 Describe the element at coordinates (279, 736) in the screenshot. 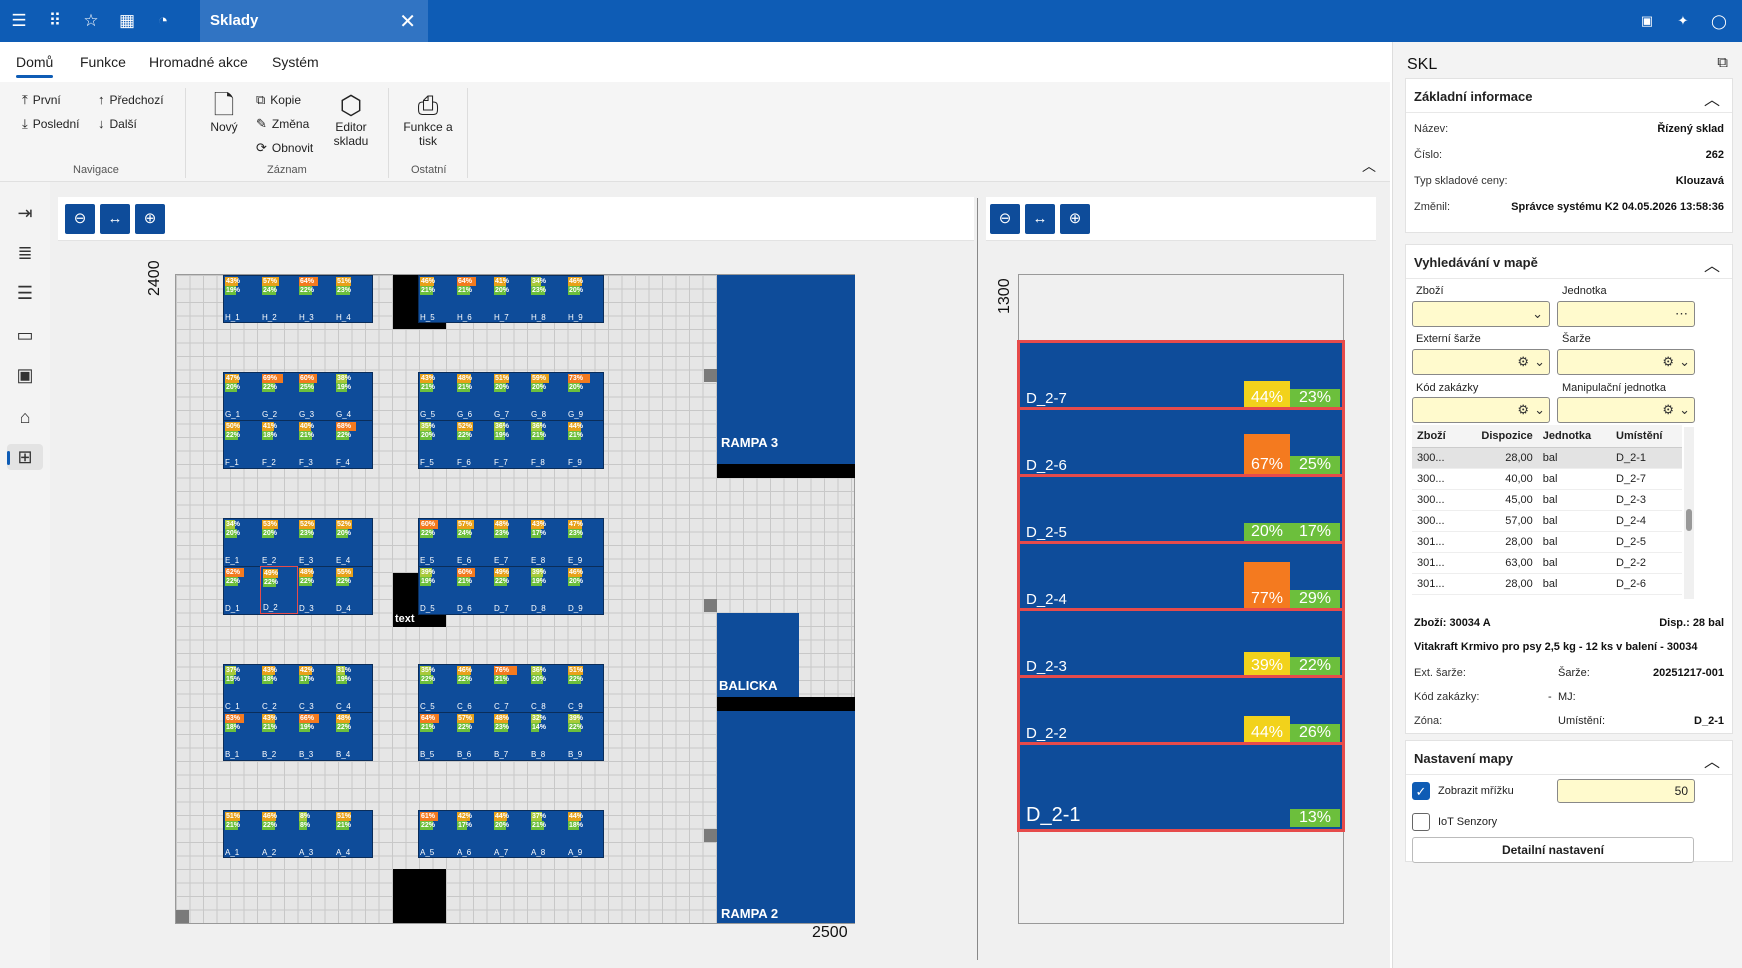

I see `storage-cell: 43% 21% B_2` at that location.